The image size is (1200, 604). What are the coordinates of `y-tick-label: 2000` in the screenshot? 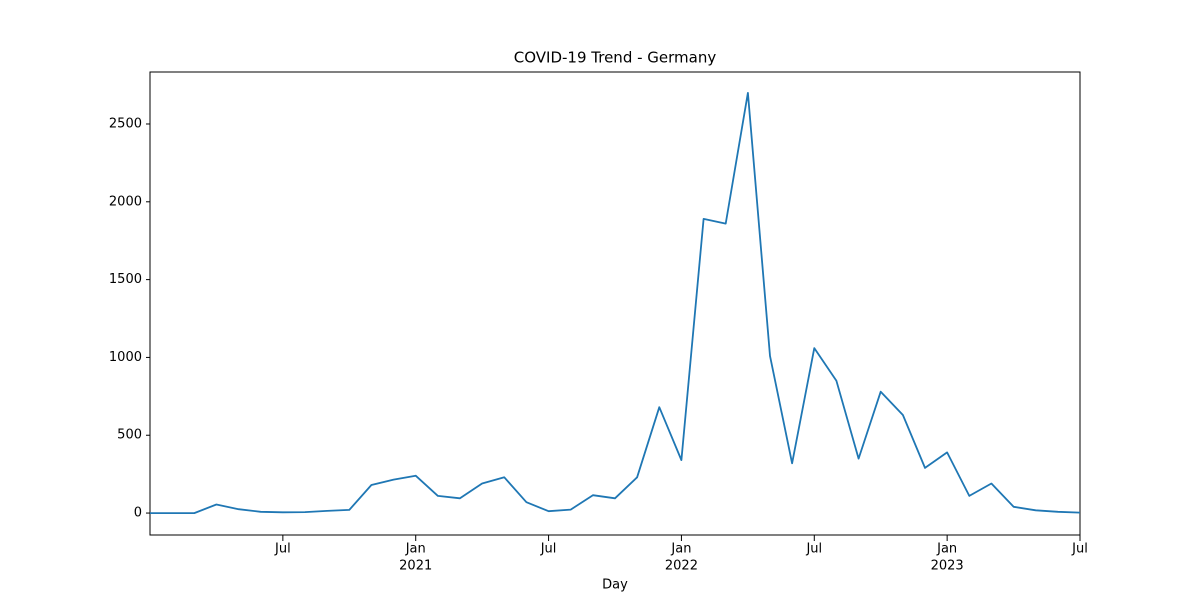 It's located at (125, 201).